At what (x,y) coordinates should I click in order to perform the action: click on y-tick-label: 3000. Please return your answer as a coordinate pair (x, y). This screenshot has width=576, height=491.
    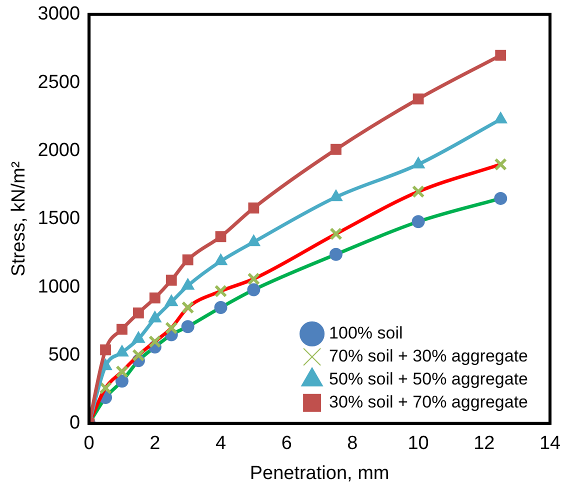
    Looking at the image, I should click on (59, 14).